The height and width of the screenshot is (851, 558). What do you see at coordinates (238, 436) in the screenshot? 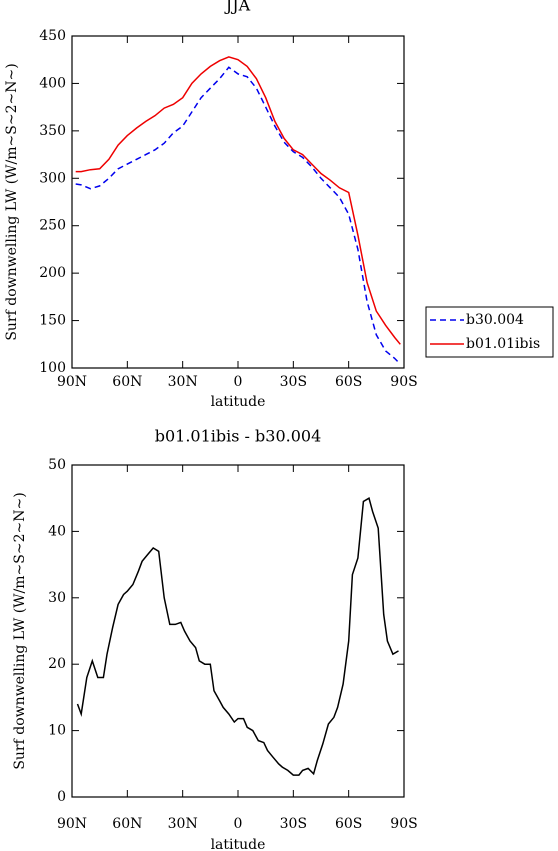
I see `chart-title: b01.01ibis - b30.004` at bounding box center [238, 436].